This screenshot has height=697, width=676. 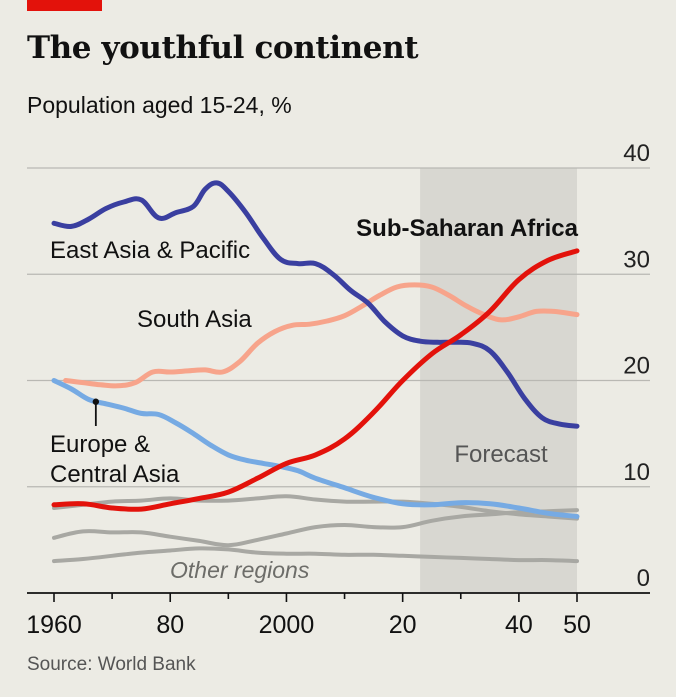 What do you see at coordinates (150, 250) in the screenshot?
I see `label-east-asia-pacific: East Asia & Pacific` at bounding box center [150, 250].